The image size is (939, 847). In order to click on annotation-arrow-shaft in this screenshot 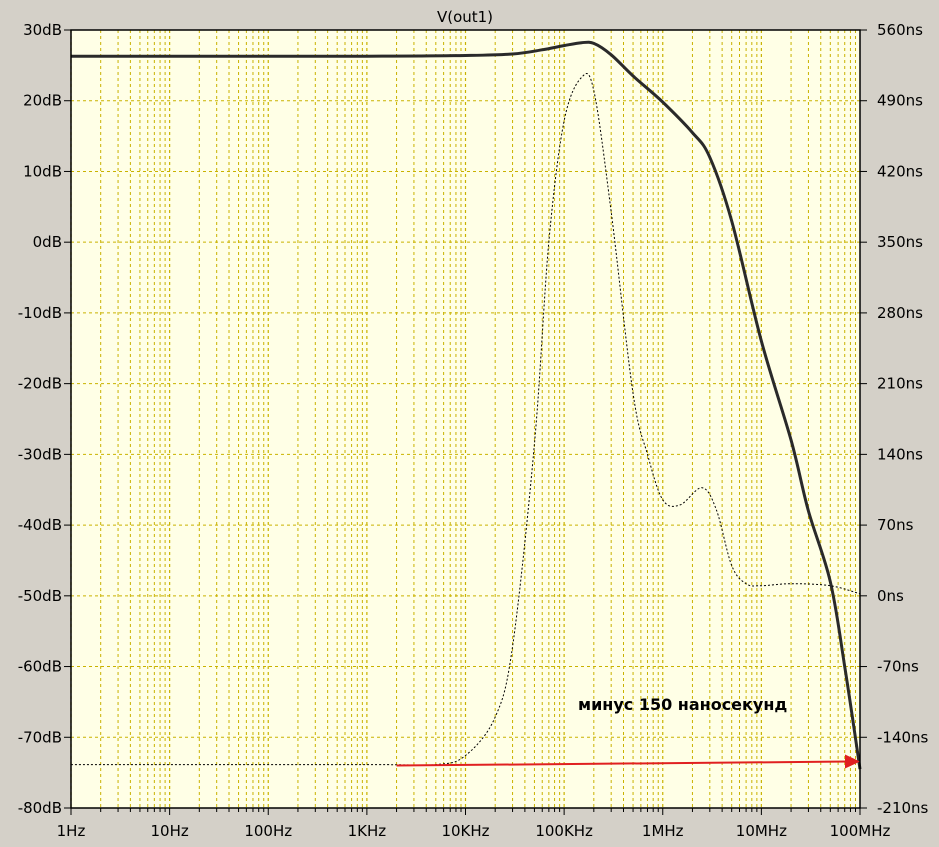, I will do `click(622, 763)`.